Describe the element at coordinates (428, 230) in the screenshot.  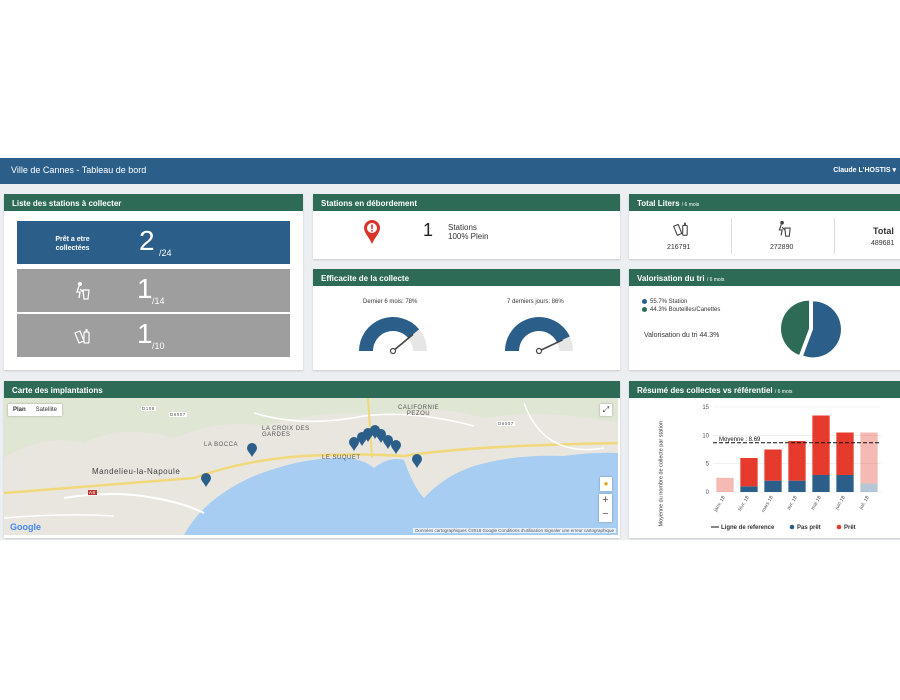
I see `overflow-count: 1` at that location.